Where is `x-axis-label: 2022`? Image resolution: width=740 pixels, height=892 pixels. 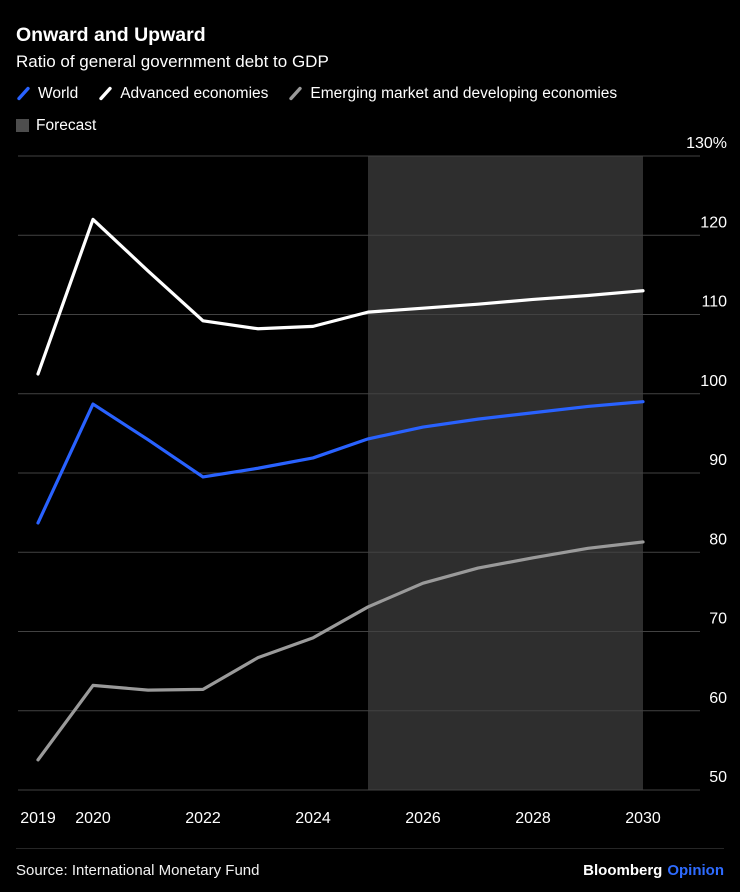 x-axis-label: 2022 is located at coordinates (203, 818).